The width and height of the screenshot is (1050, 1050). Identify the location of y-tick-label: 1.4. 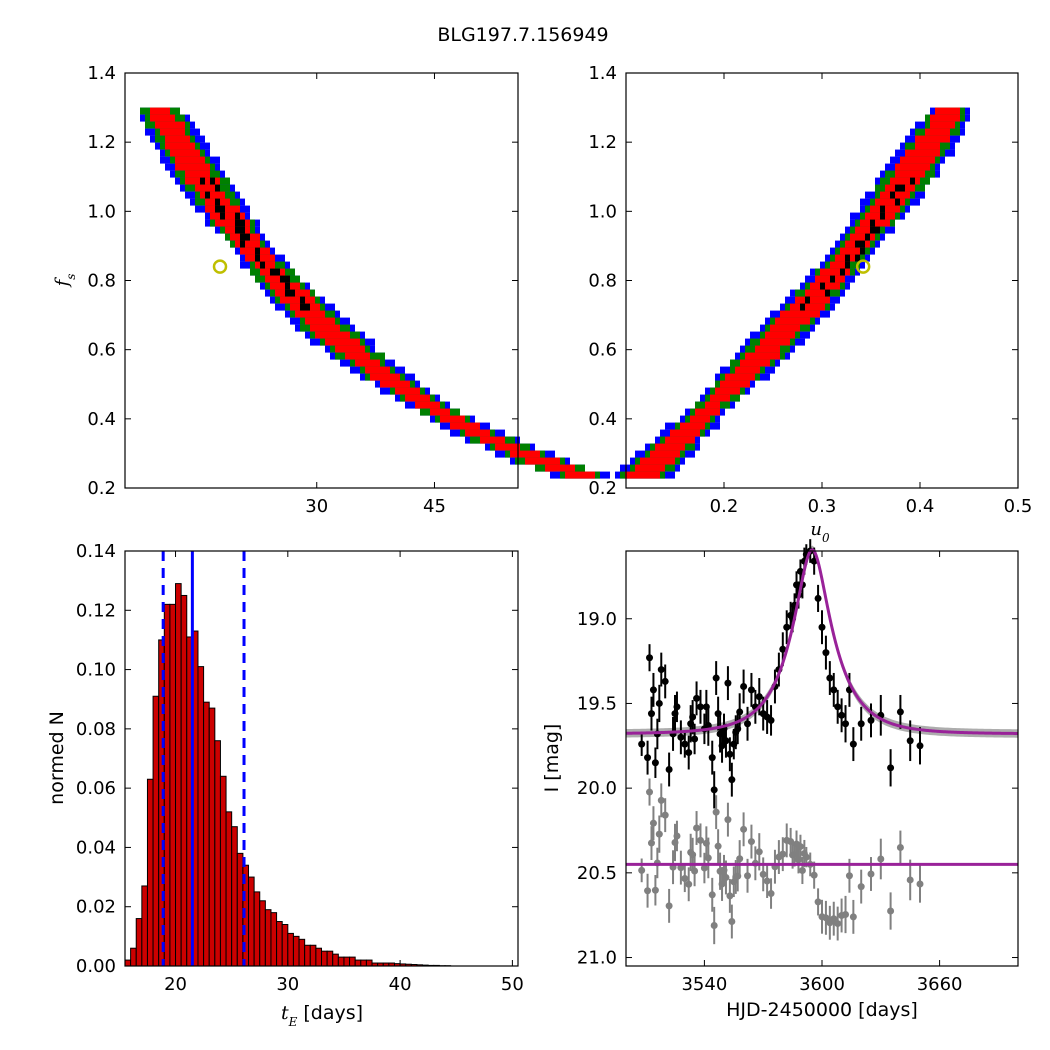
(602, 73).